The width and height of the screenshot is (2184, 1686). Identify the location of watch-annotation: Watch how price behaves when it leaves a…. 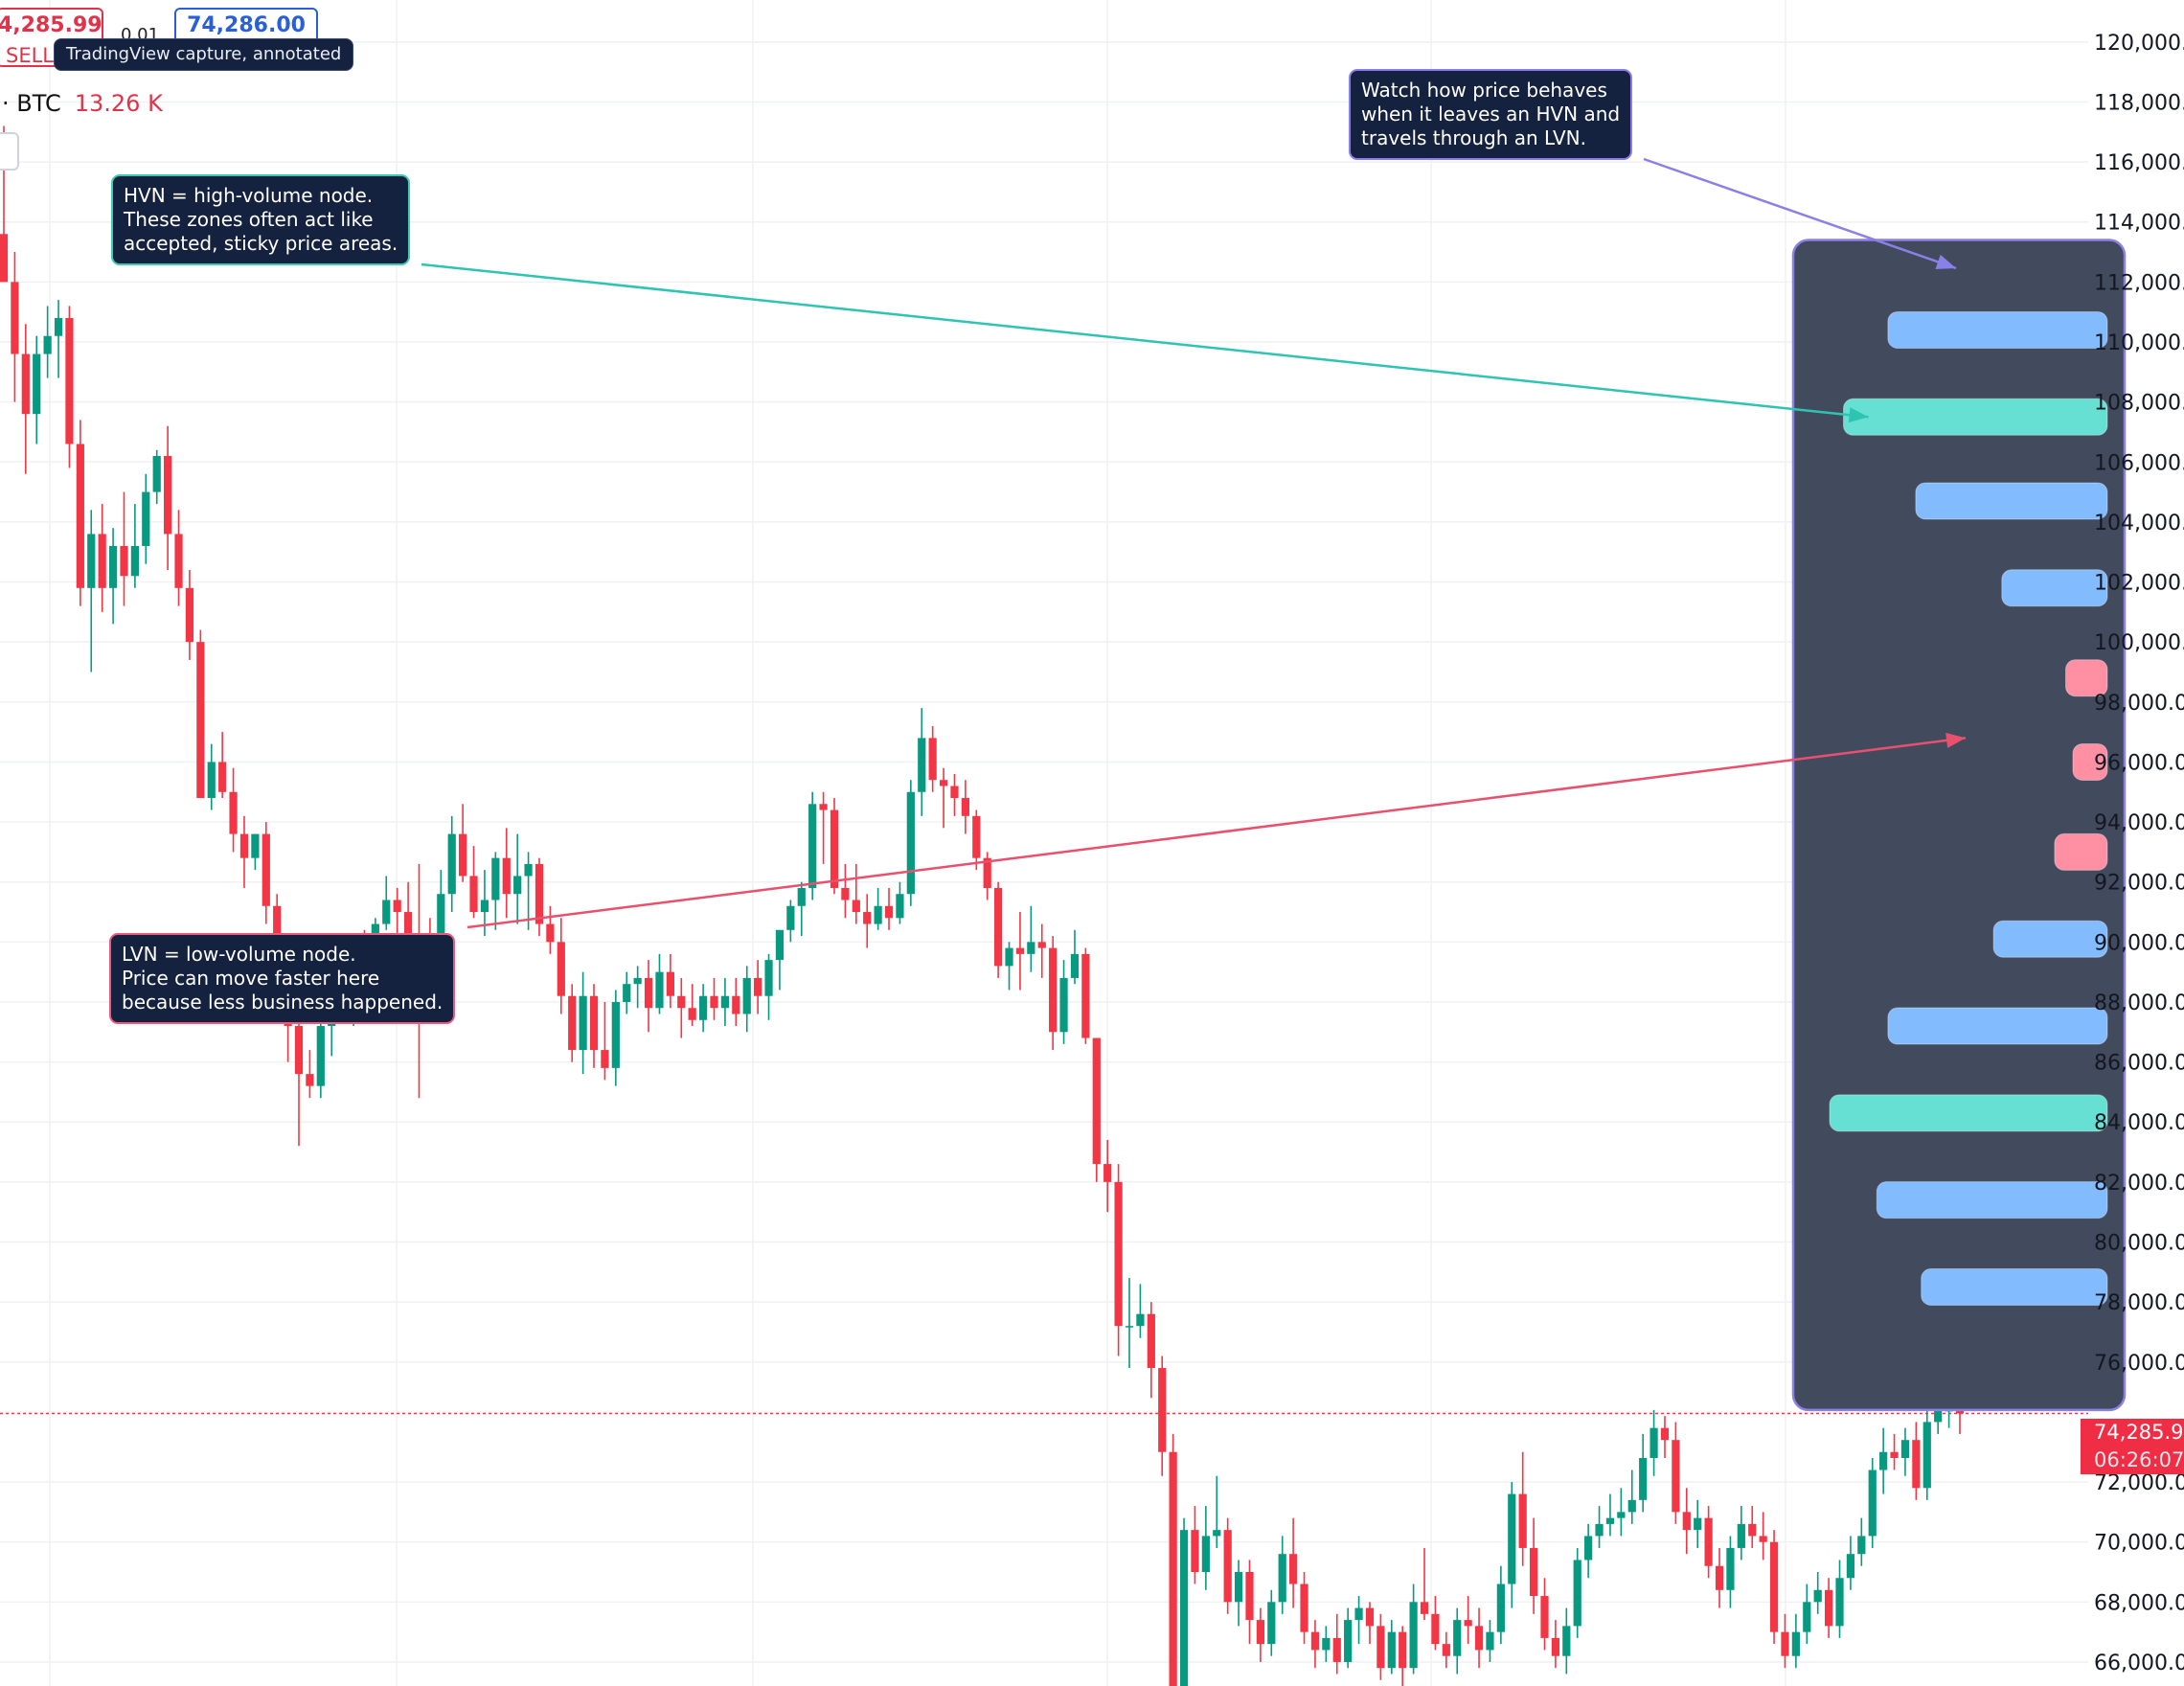
(1491, 115).